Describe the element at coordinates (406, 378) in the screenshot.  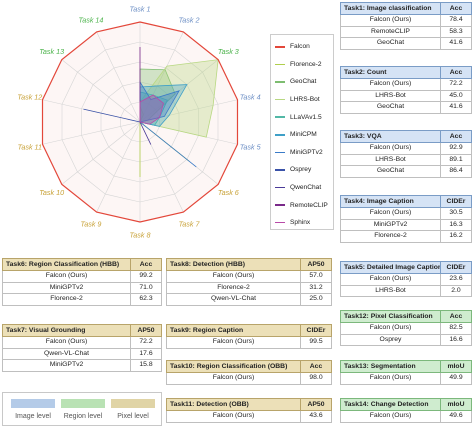
I see `table-row: Falcon (Ours) 49.9` at that location.